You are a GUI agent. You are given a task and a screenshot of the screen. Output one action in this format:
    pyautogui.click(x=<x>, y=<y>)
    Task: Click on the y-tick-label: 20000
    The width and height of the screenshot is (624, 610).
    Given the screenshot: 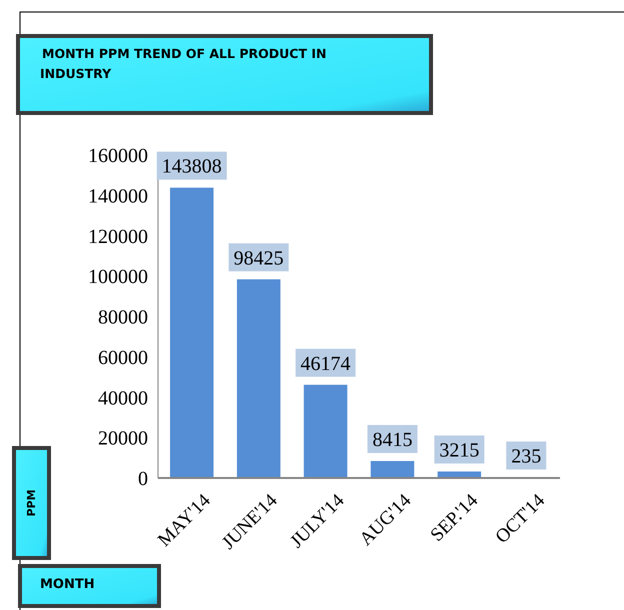 What is the action you would take?
    pyautogui.click(x=123, y=439)
    